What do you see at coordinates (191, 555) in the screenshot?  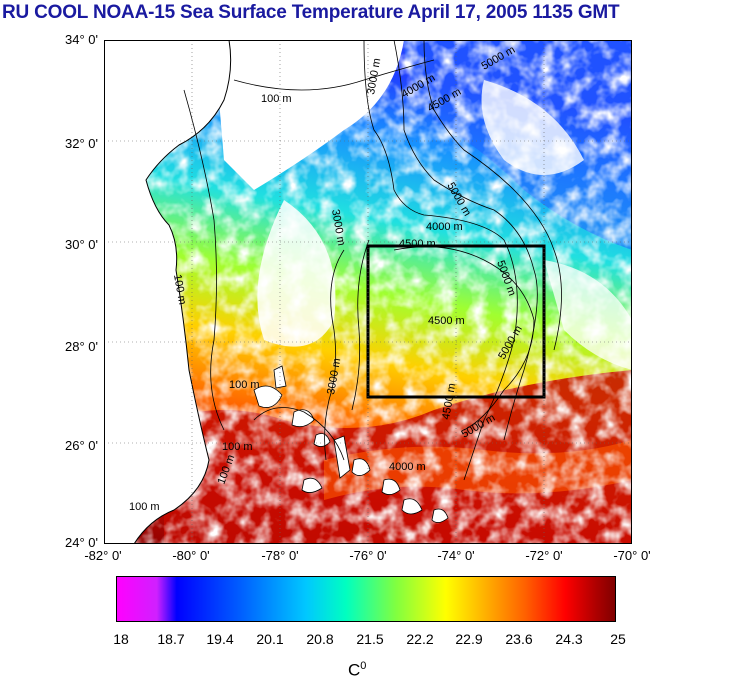 I see `lon-tick: -80° 0'` at bounding box center [191, 555].